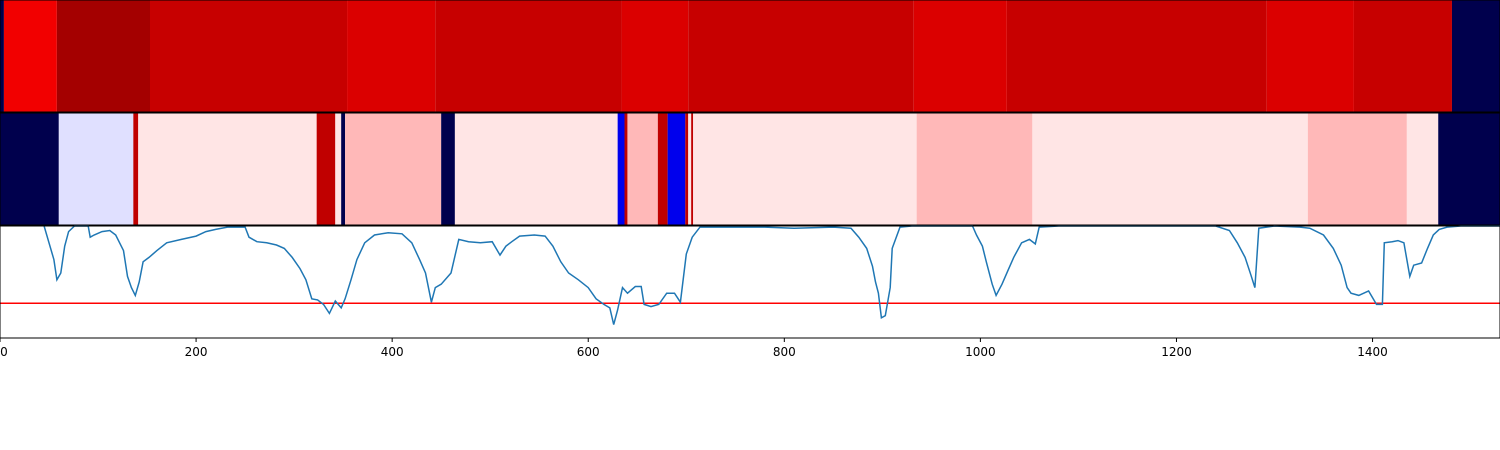 Image resolution: width=1500 pixels, height=450 pixels. I want to click on x-tick-label-1400: 1400, so click(1372, 352).